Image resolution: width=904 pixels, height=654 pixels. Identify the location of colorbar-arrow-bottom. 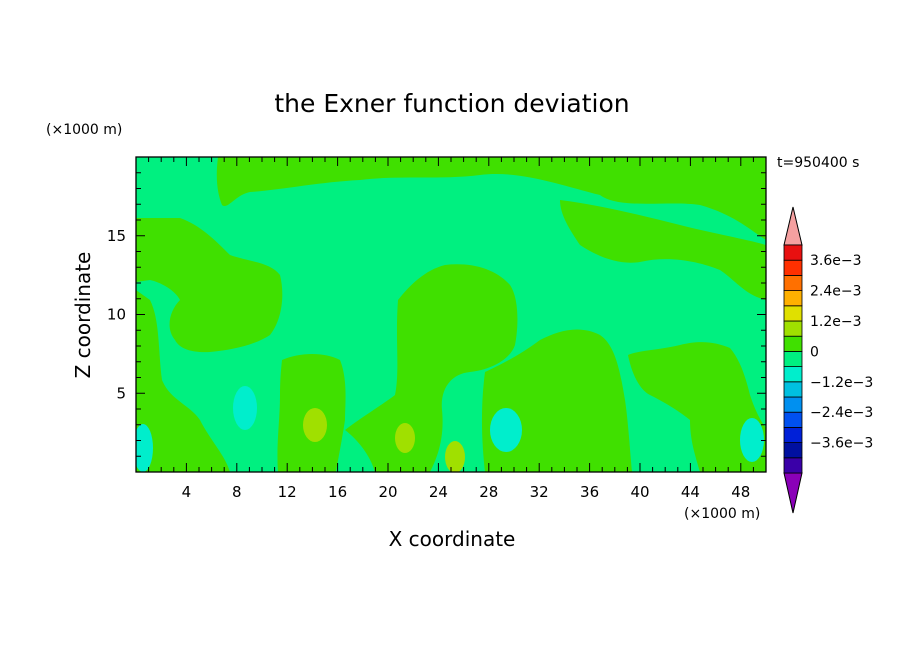
(793, 493).